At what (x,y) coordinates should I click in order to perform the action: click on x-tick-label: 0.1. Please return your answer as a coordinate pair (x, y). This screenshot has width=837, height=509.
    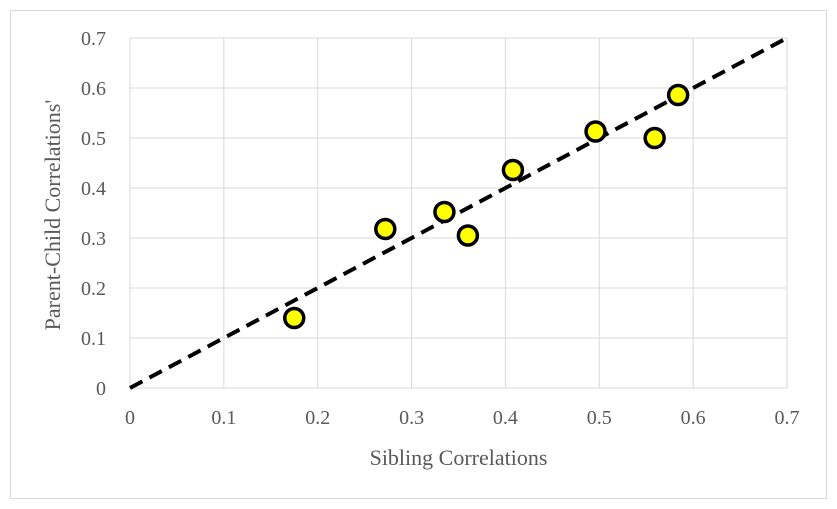
    Looking at the image, I should click on (223, 418).